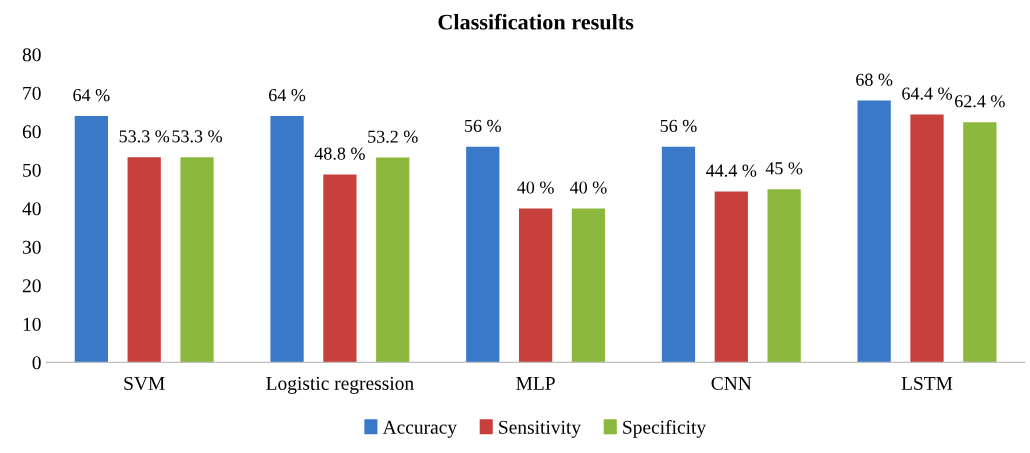 This screenshot has height=453, width=1030. Describe the element at coordinates (731, 170) in the screenshot. I see `data-label: 44.4 %` at that location.